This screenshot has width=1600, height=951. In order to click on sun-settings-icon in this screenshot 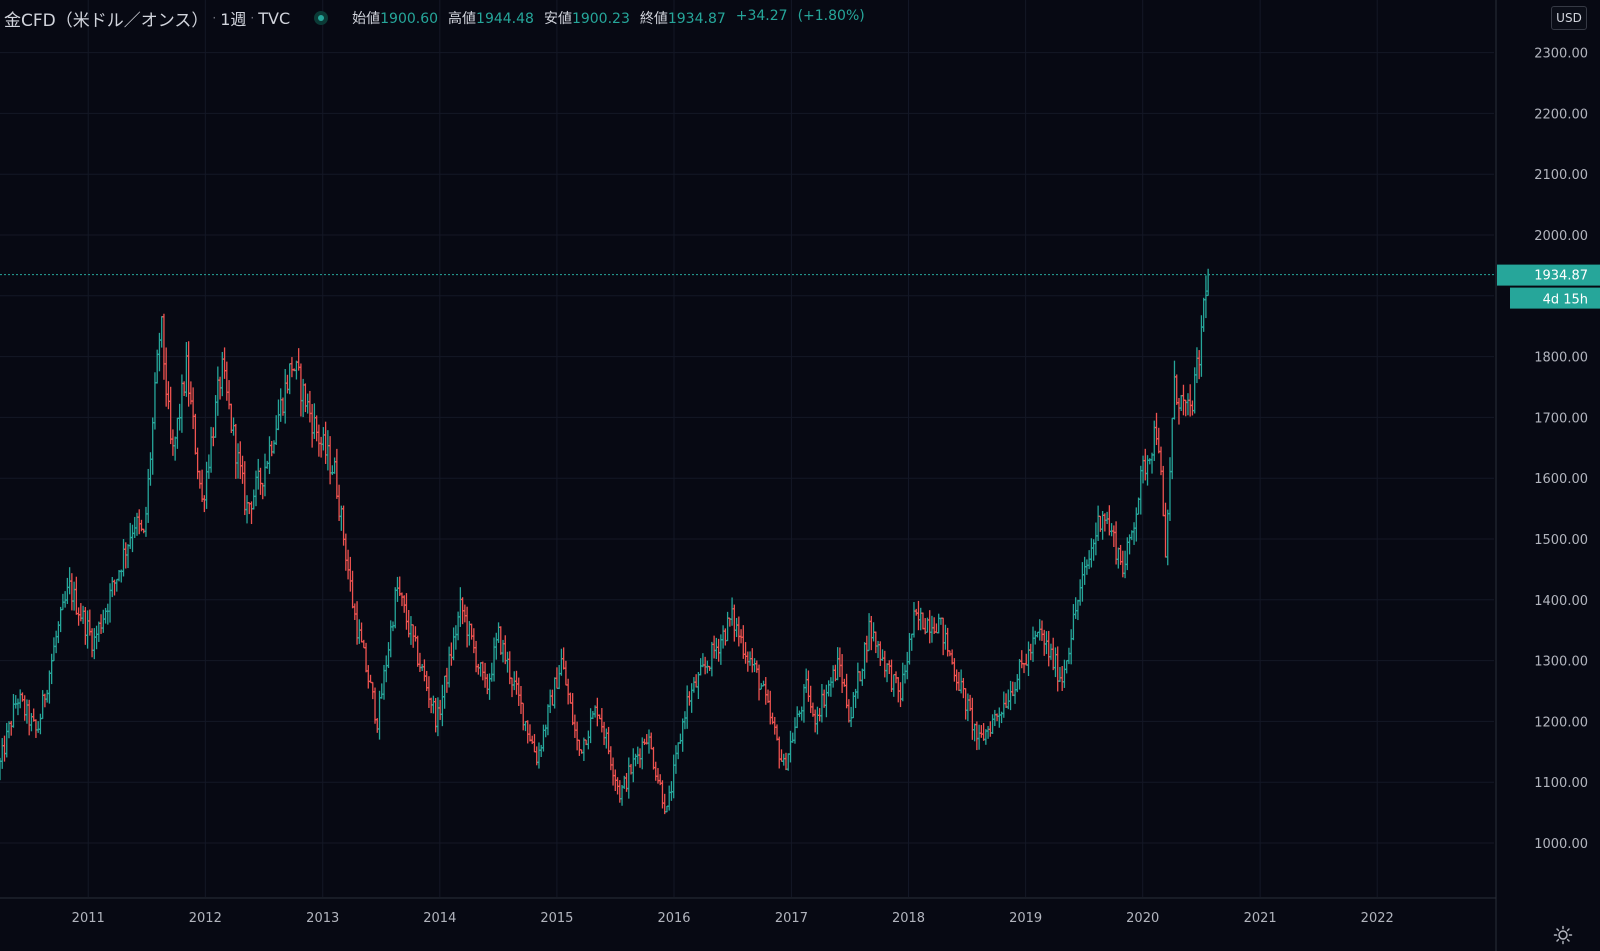, I will do `click(1563, 935)`.